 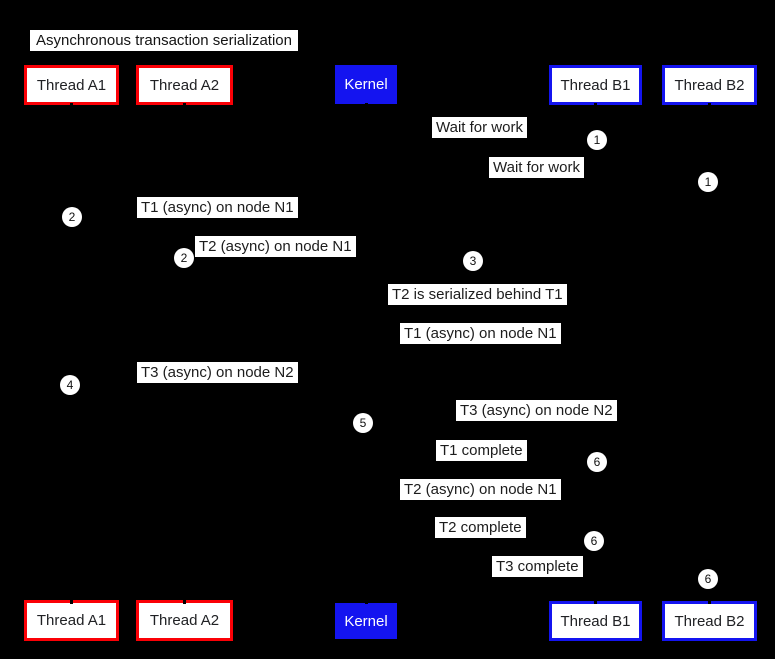 What do you see at coordinates (363, 423) in the screenshot?
I see `step-marker: 5` at bounding box center [363, 423].